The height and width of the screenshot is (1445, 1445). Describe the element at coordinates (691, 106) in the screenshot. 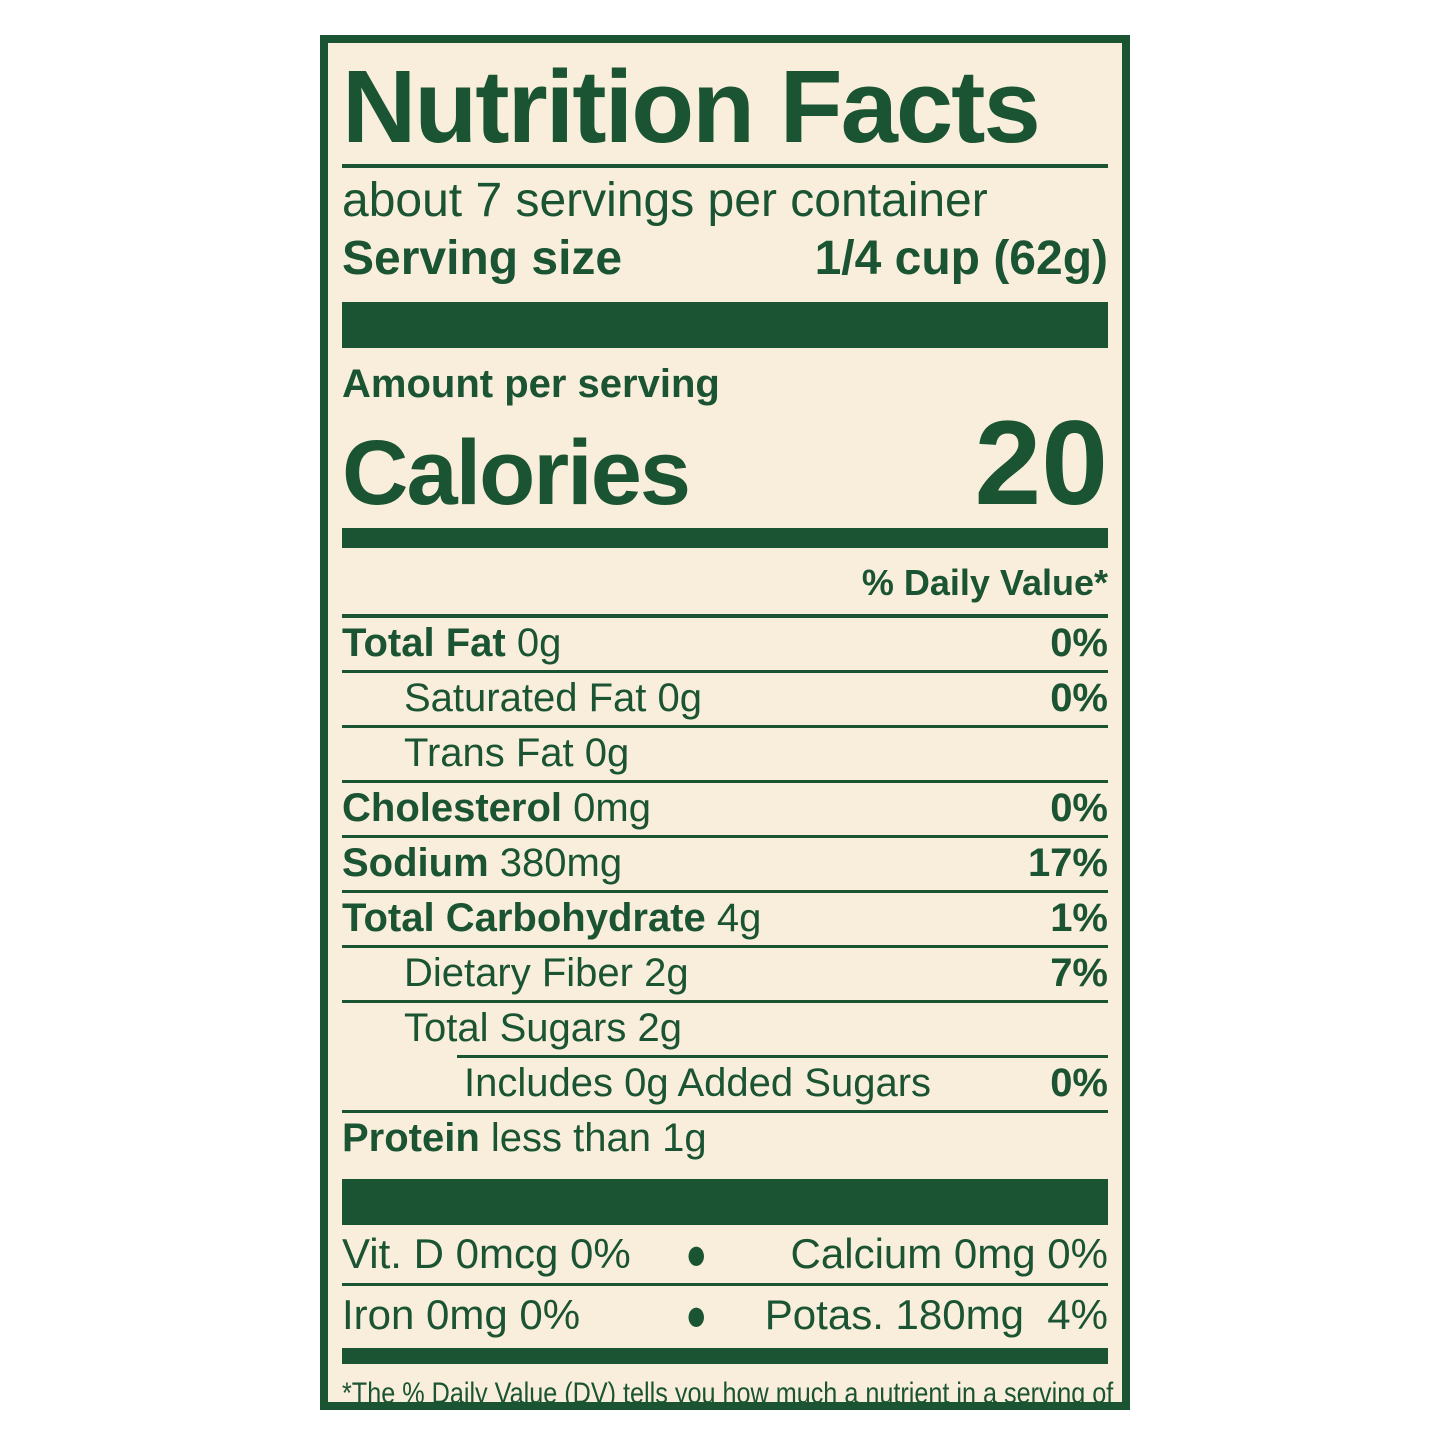

I see `nutrition-facts-title: Nutrition Facts` at that location.